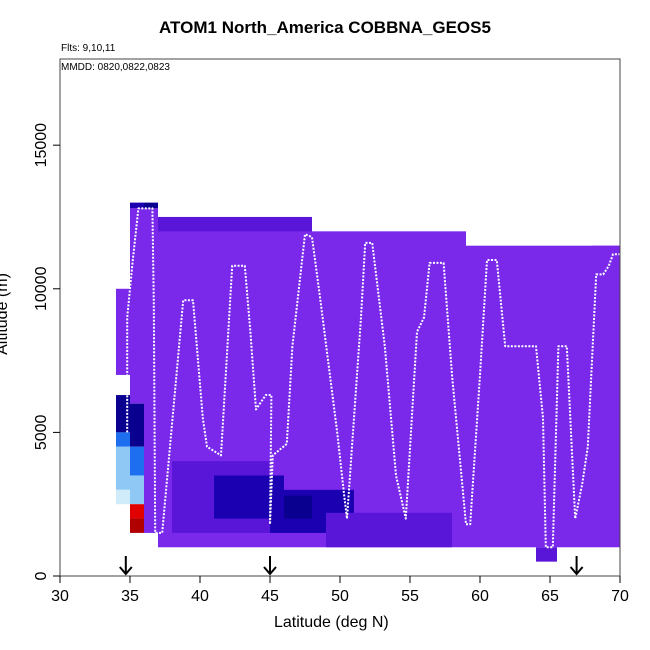 This screenshot has width=650, height=650. What do you see at coordinates (200, 596) in the screenshot?
I see `x-tick-label-40: 40` at bounding box center [200, 596].